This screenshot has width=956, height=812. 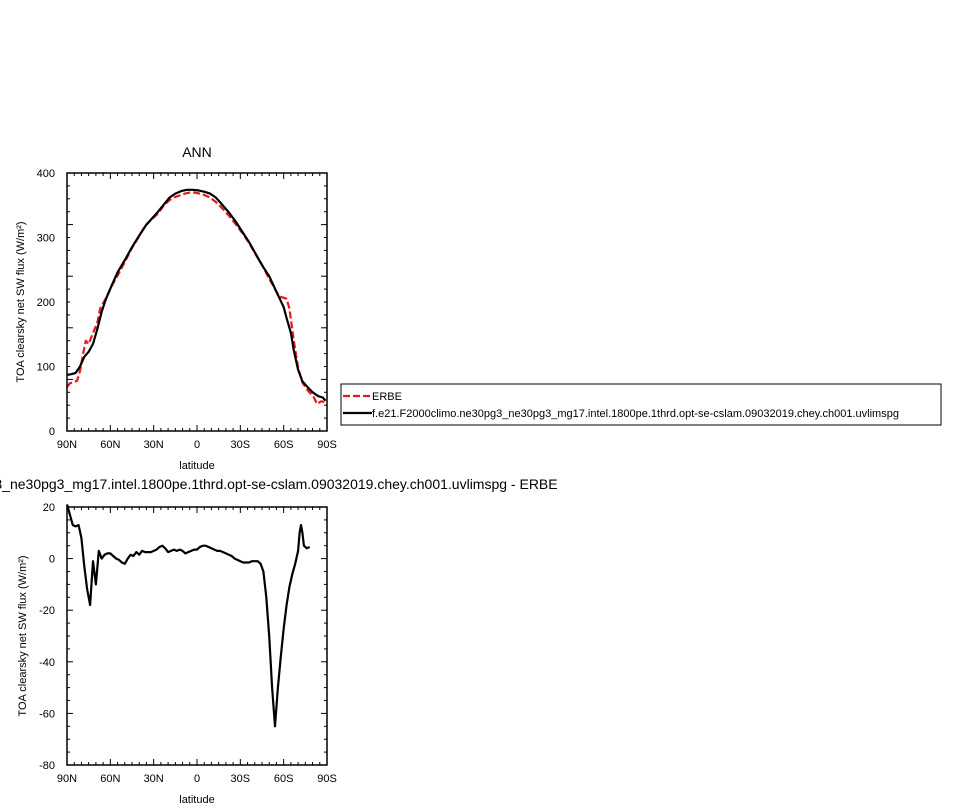 What do you see at coordinates (46, 239) in the screenshot?
I see `y-tick-label: 300` at bounding box center [46, 239].